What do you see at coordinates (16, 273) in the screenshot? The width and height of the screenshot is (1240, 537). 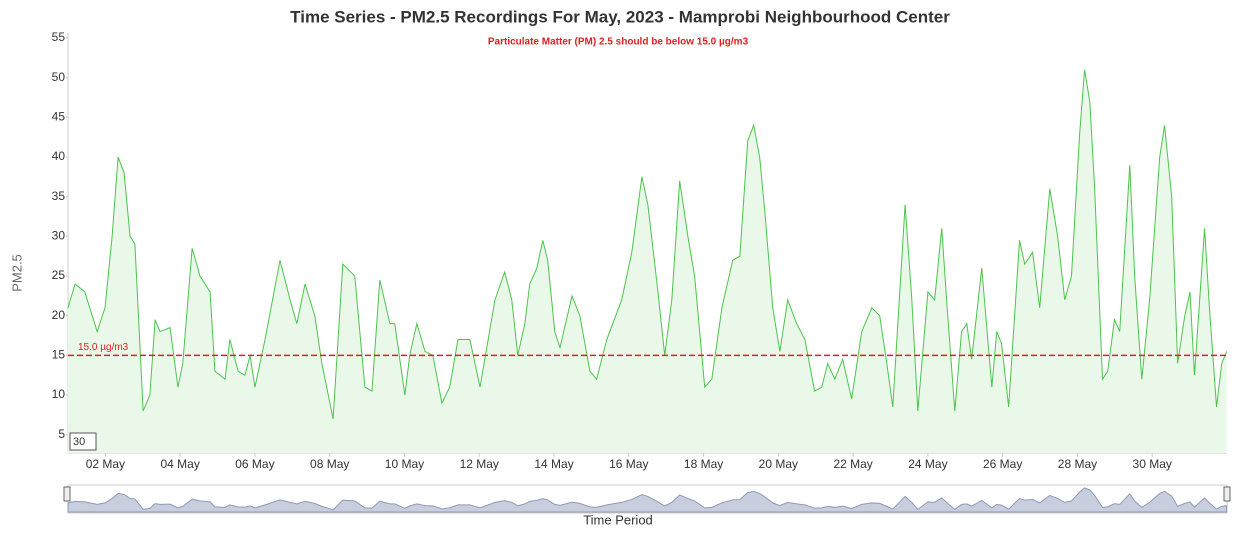 I see `y-axis-label: PM2.5` at bounding box center [16, 273].